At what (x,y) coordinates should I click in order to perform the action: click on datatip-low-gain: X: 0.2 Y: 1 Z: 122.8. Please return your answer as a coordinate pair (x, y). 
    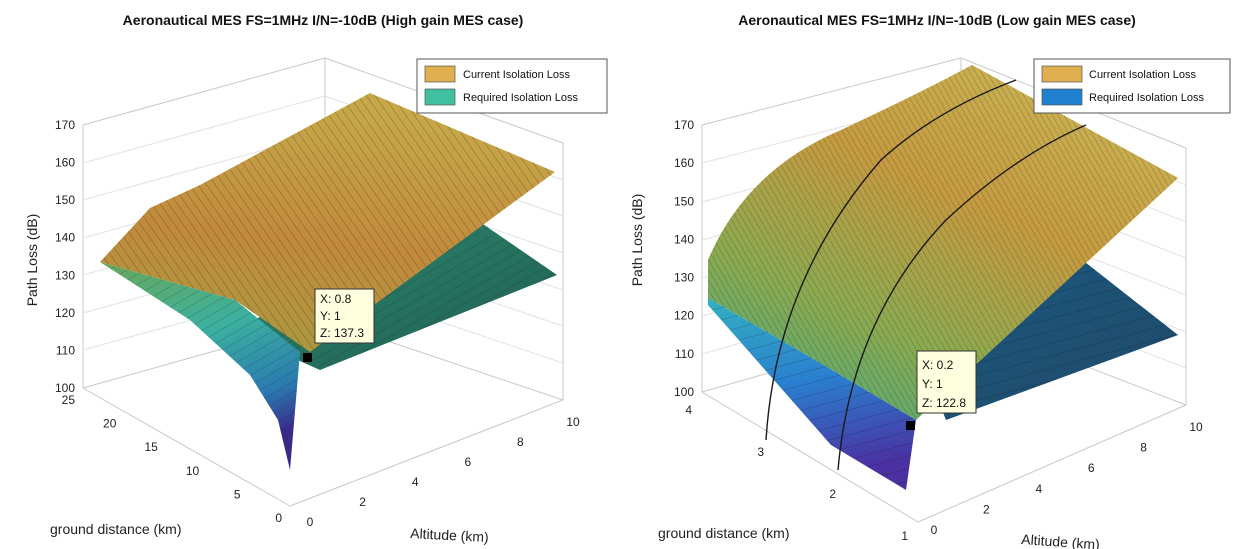
    Looking at the image, I should click on (941, 390).